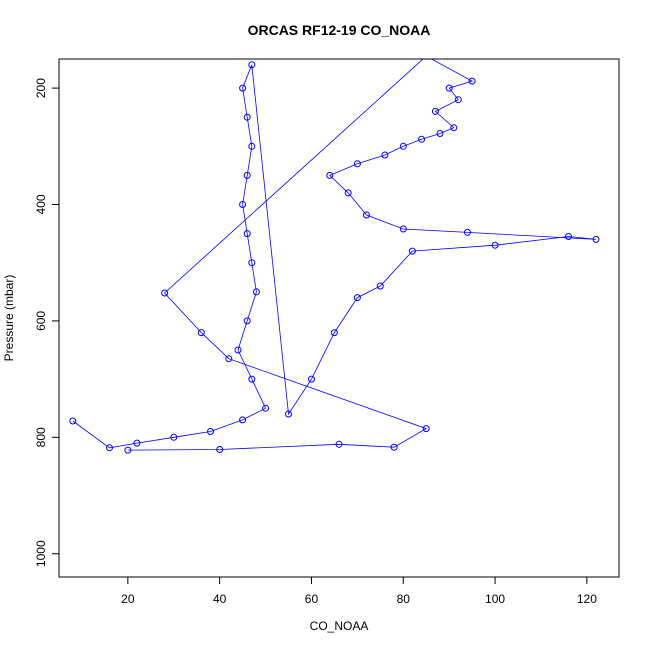  What do you see at coordinates (359, 591) in the screenshot?
I see `x-axis: 20 40 60 80 100 120` at bounding box center [359, 591].